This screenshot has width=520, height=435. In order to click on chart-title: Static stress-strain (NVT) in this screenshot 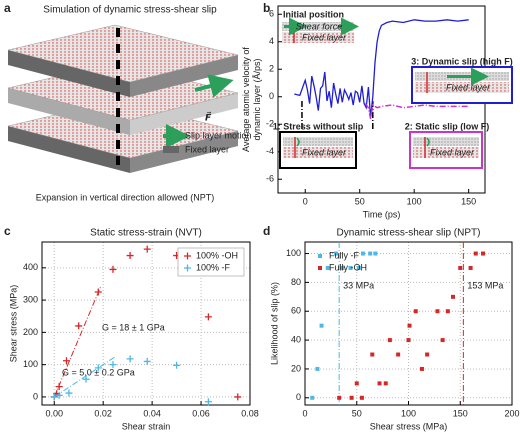, I will do `click(146, 233)`.